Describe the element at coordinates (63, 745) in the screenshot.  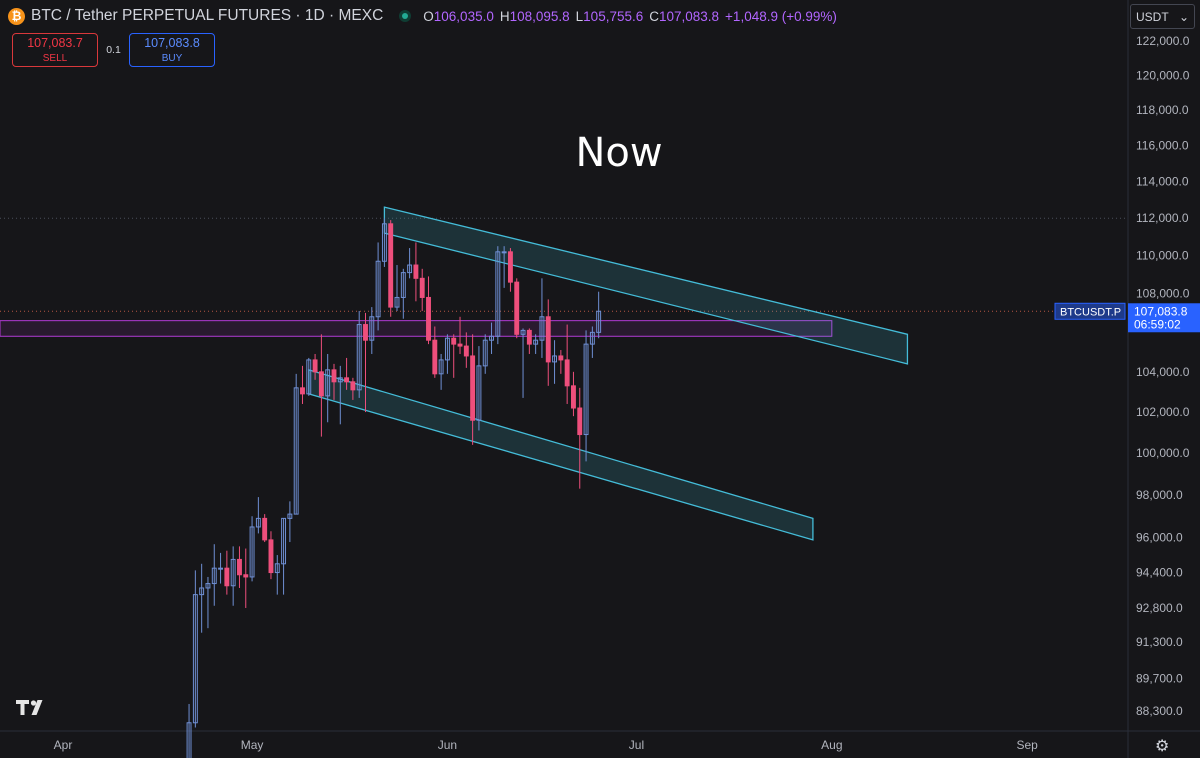
I see `time-tick-label: Apr` at that location.